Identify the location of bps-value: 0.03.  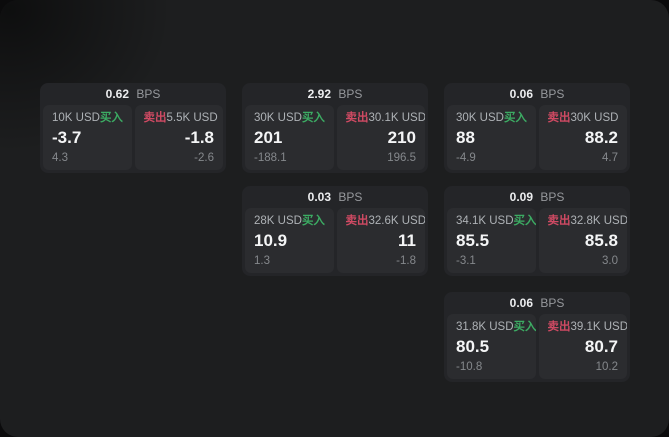
(319, 197).